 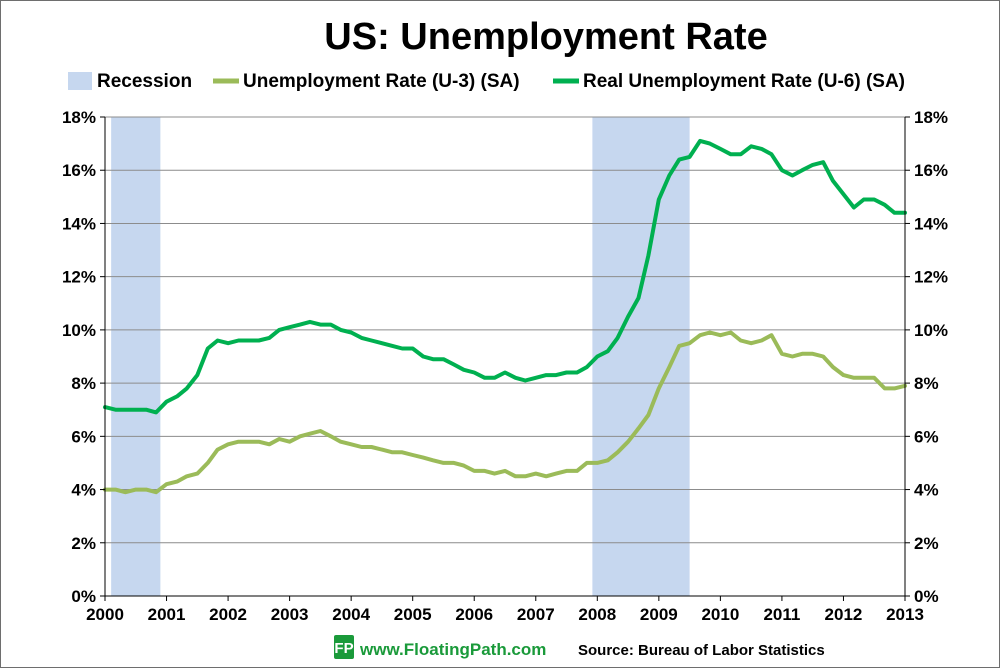 I want to click on svg-text: FP, so click(x=343, y=648).